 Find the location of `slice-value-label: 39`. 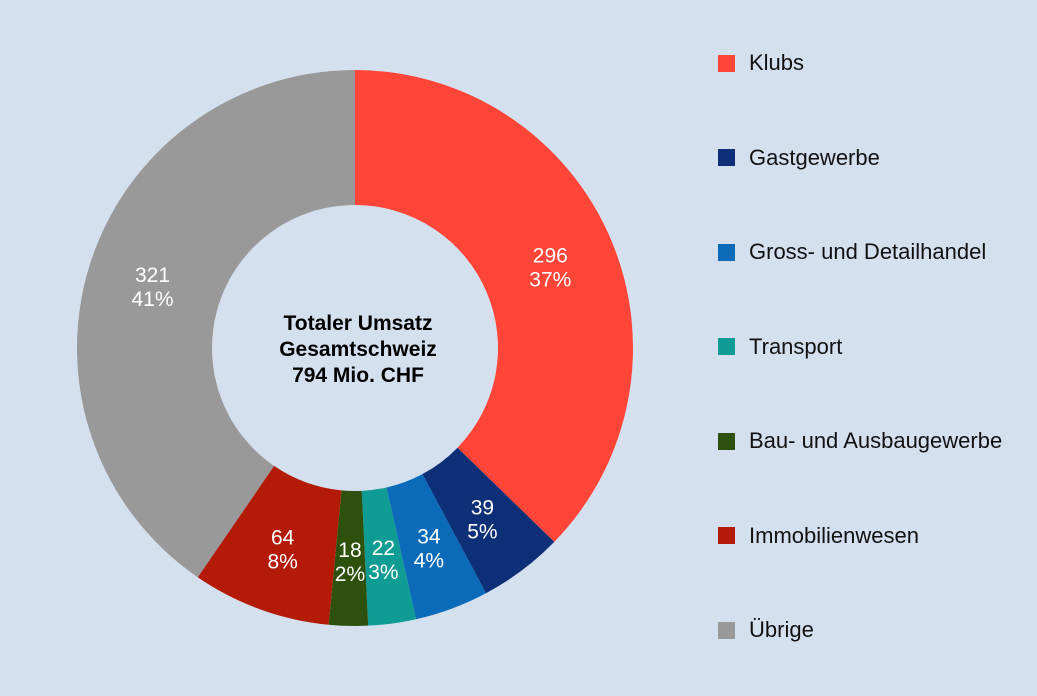

slice-value-label: 39 is located at coordinates (482, 507).